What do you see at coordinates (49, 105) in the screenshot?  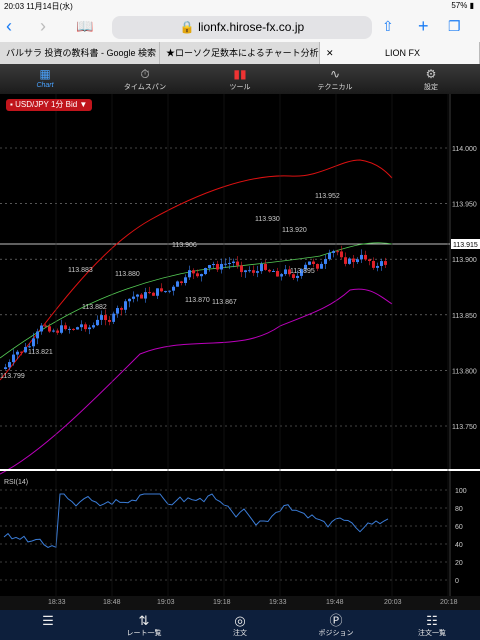 I see `pair-selector: ▪ USD/JPY 1分 Bid ▼` at bounding box center [49, 105].